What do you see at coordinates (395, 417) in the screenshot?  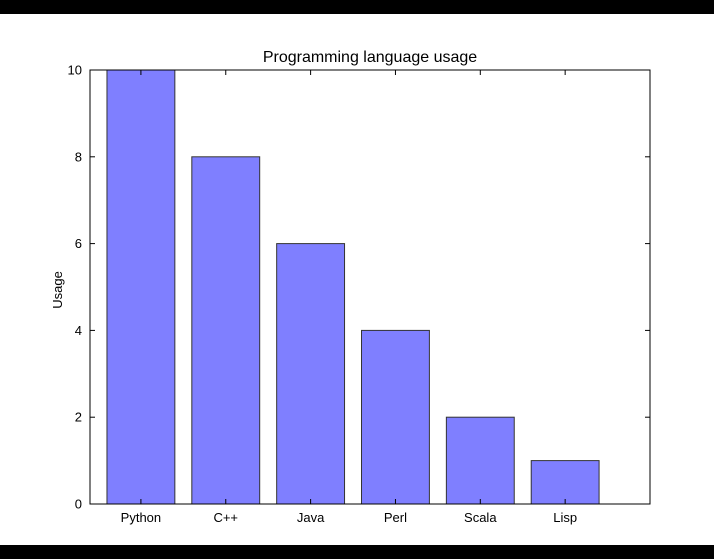 I see `bar-perl` at bounding box center [395, 417].